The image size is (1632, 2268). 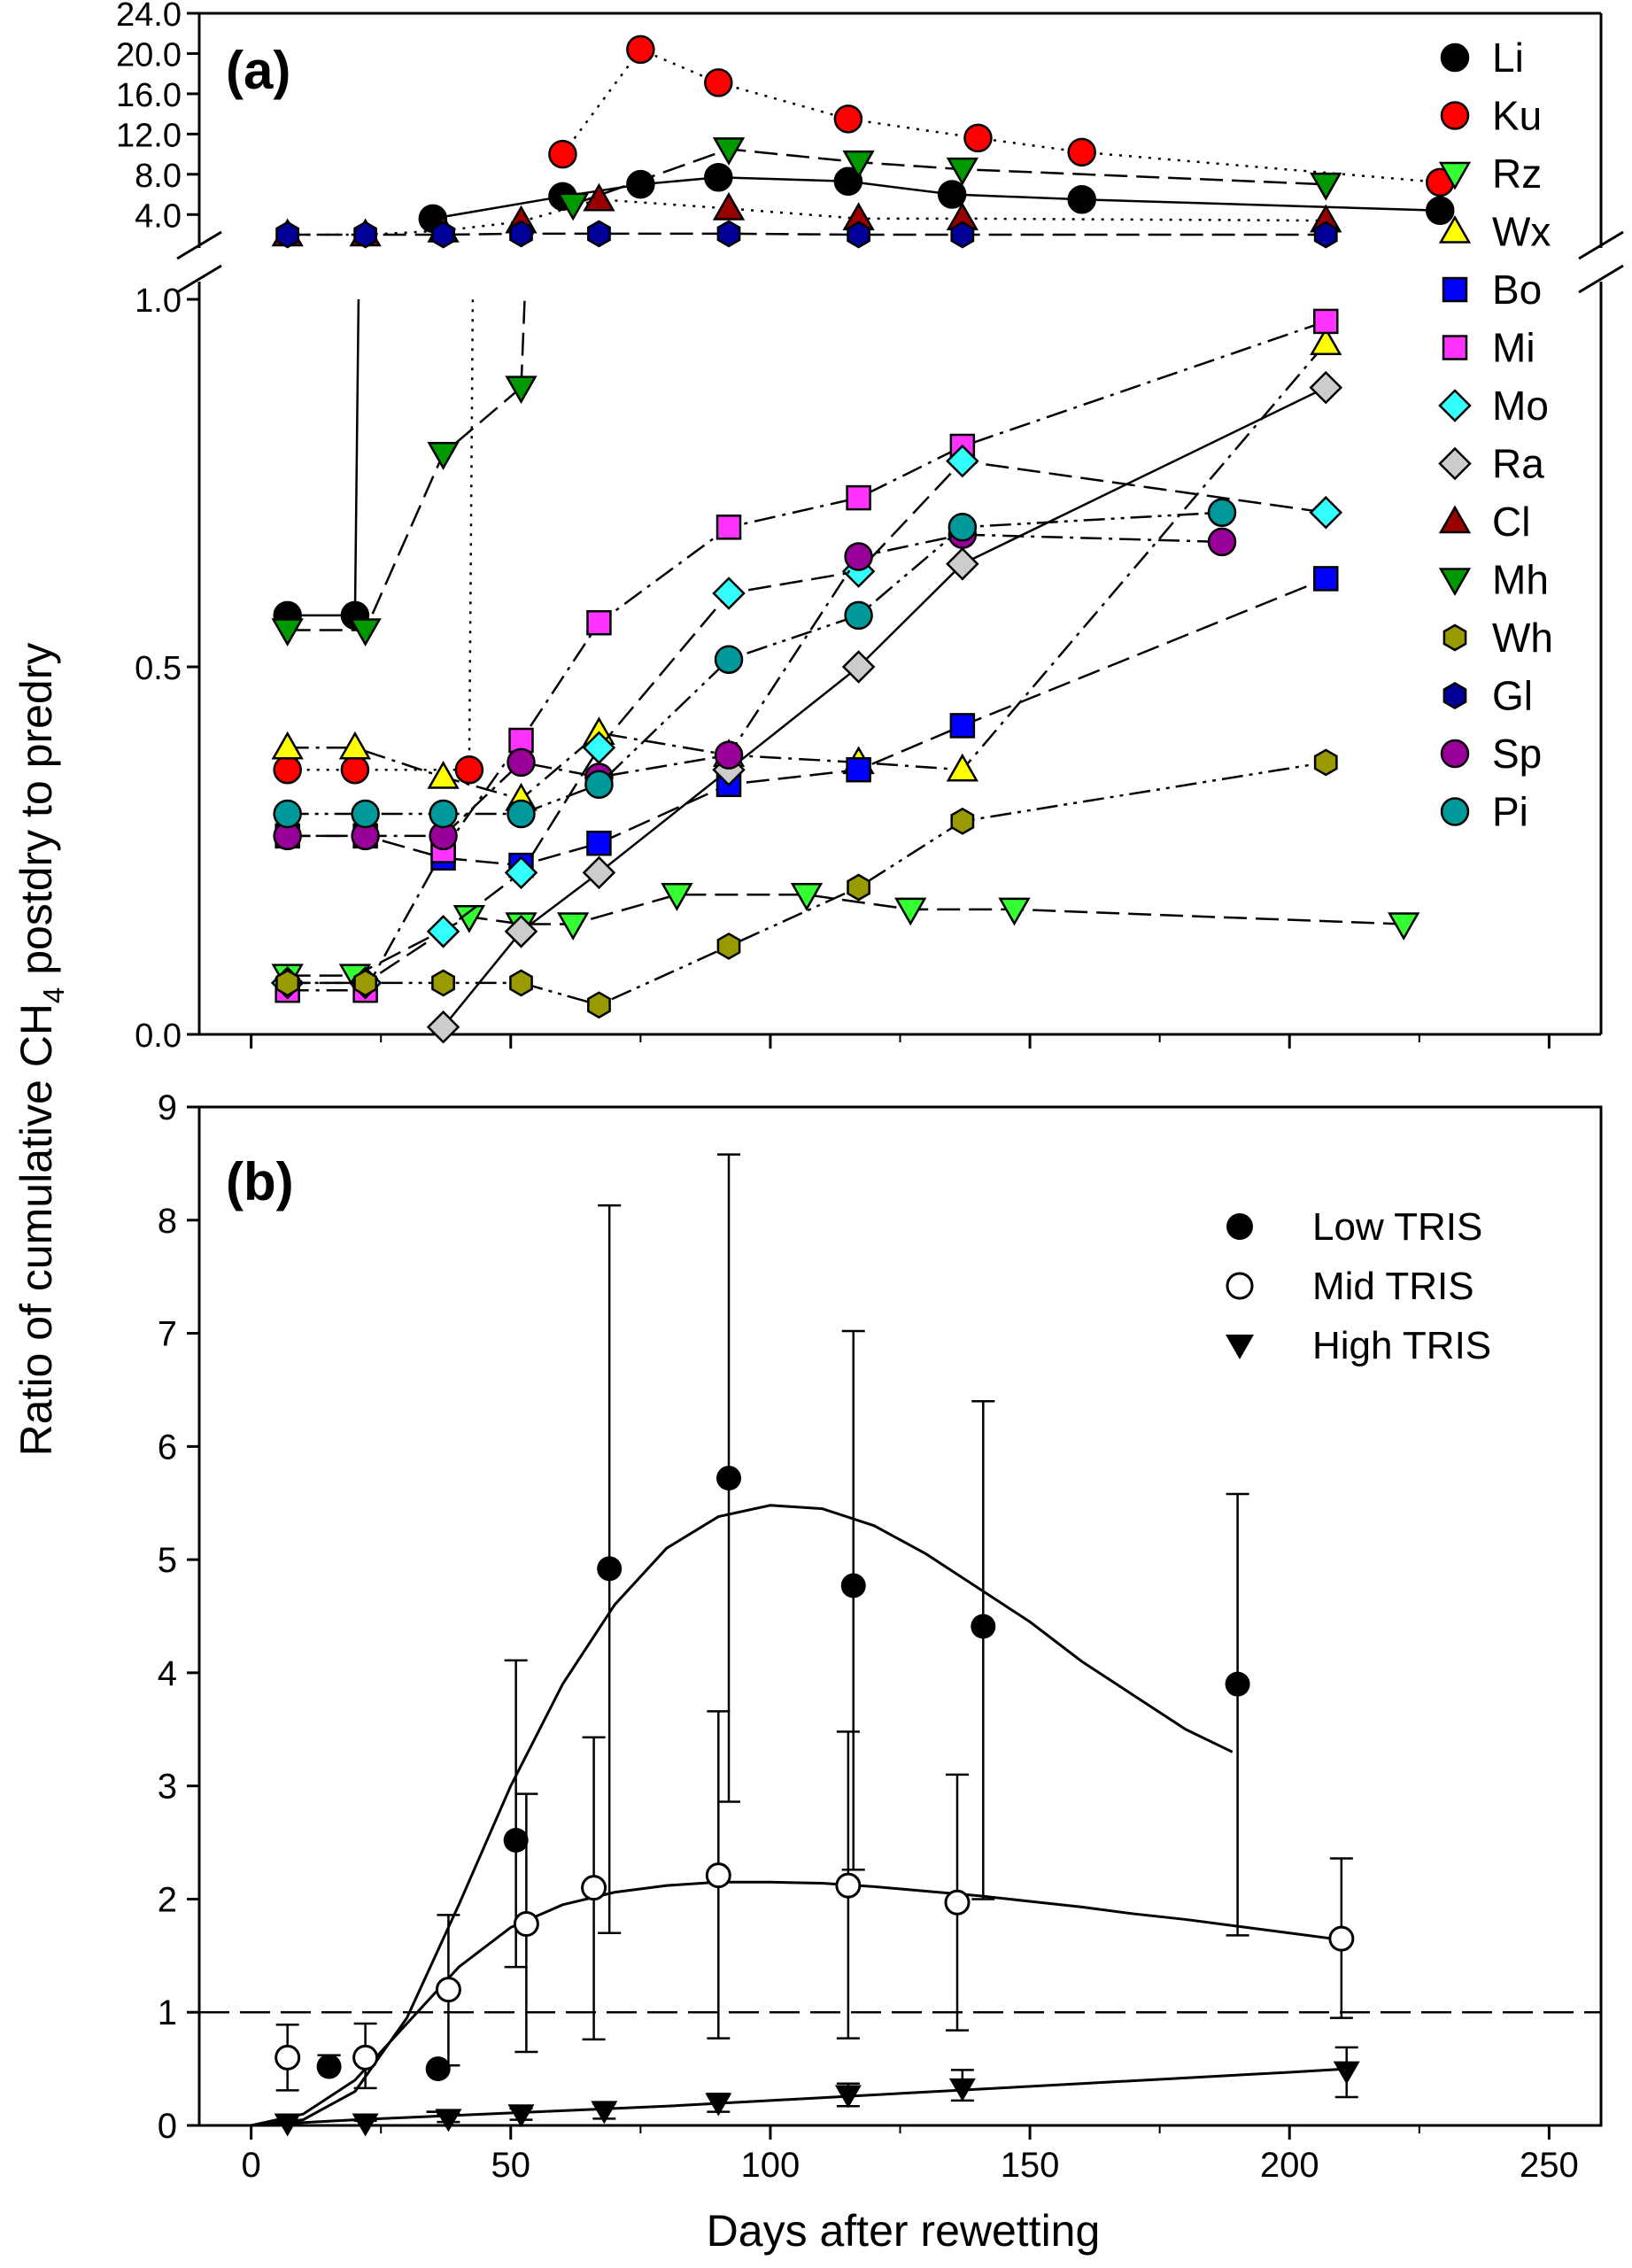 What do you see at coordinates (1517, 174) in the screenshot?
I see `legend-label-Rz: Rz` at bounding box center [1517, 174].